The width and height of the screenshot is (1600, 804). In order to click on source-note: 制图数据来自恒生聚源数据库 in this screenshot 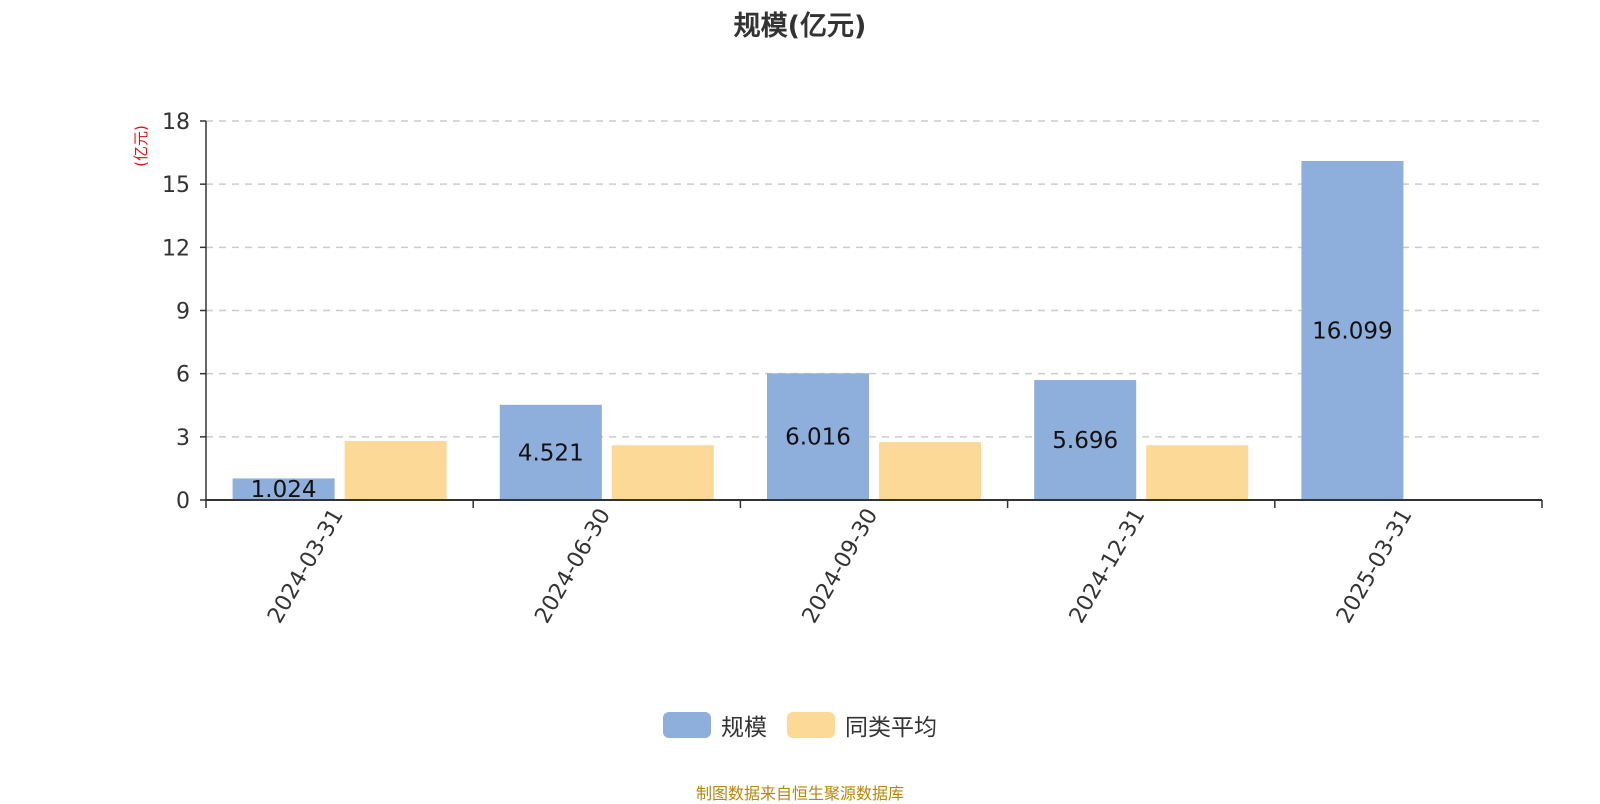, I will do `click(799, 793)`.